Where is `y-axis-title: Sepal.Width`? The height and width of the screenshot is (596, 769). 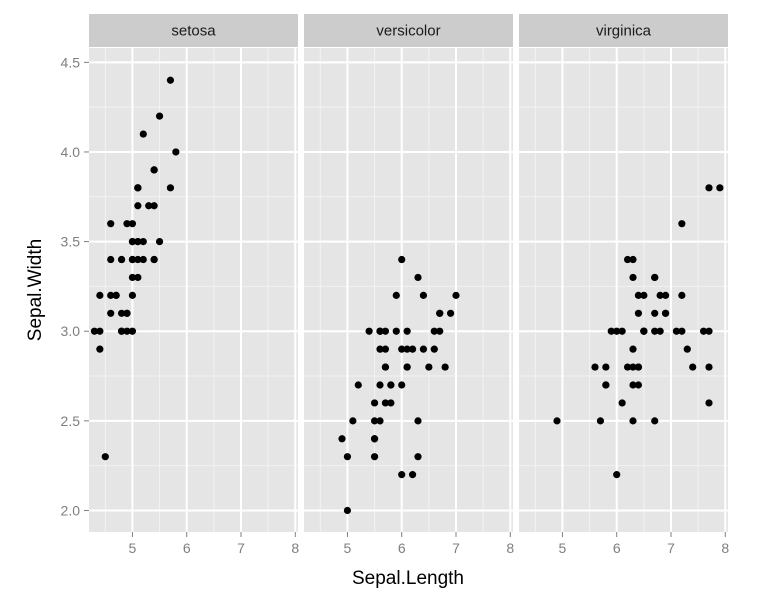 y-axis-title: Sepal.Width is located at coordinates (35, 290).